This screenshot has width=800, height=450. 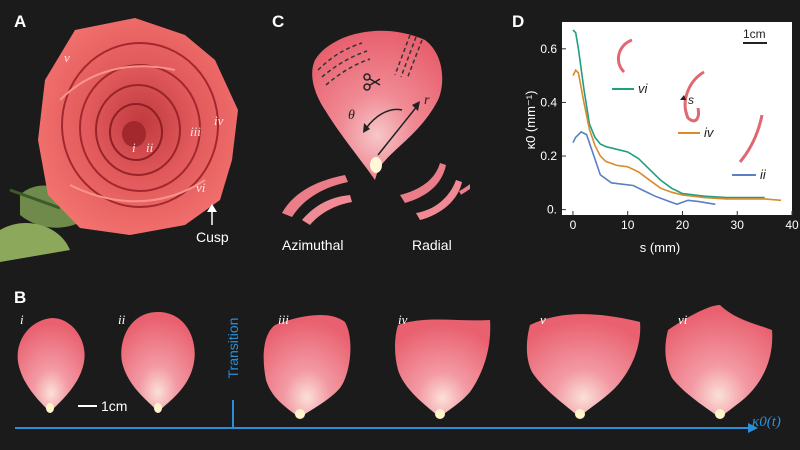 I want to click on petal-v, so click(x=583, y=366).